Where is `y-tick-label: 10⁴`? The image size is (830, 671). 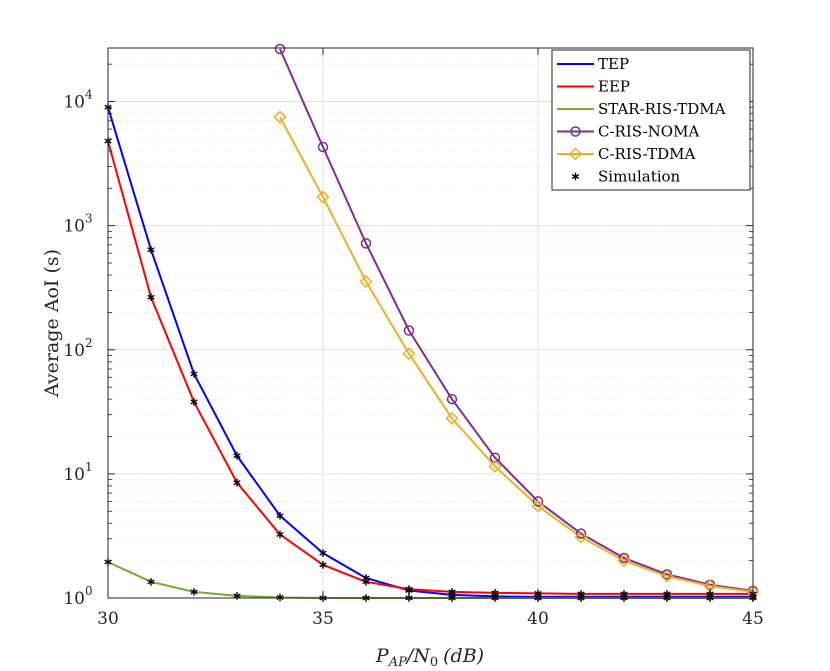 y-tick-label: 10⁴ is located at coordinates (78, 100).